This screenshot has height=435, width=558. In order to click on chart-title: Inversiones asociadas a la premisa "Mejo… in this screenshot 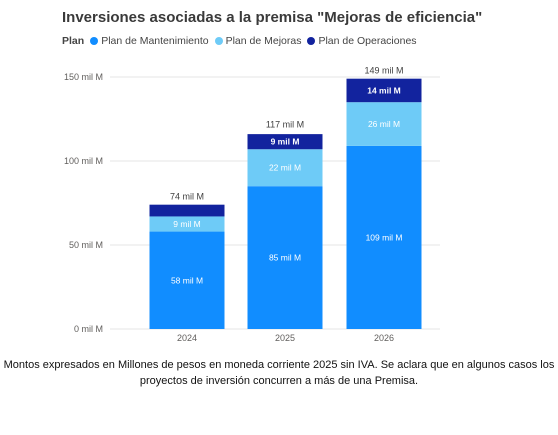, I will do `click(272, 17)`.